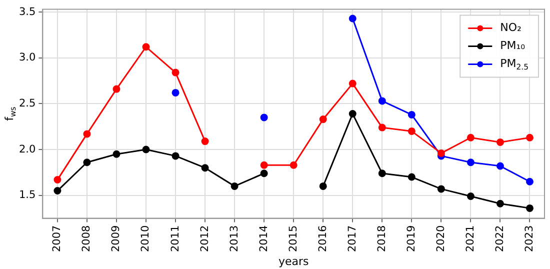 The image size is (550, 269). I want to click on y-tick-label: 3.0, so click(27, 58).